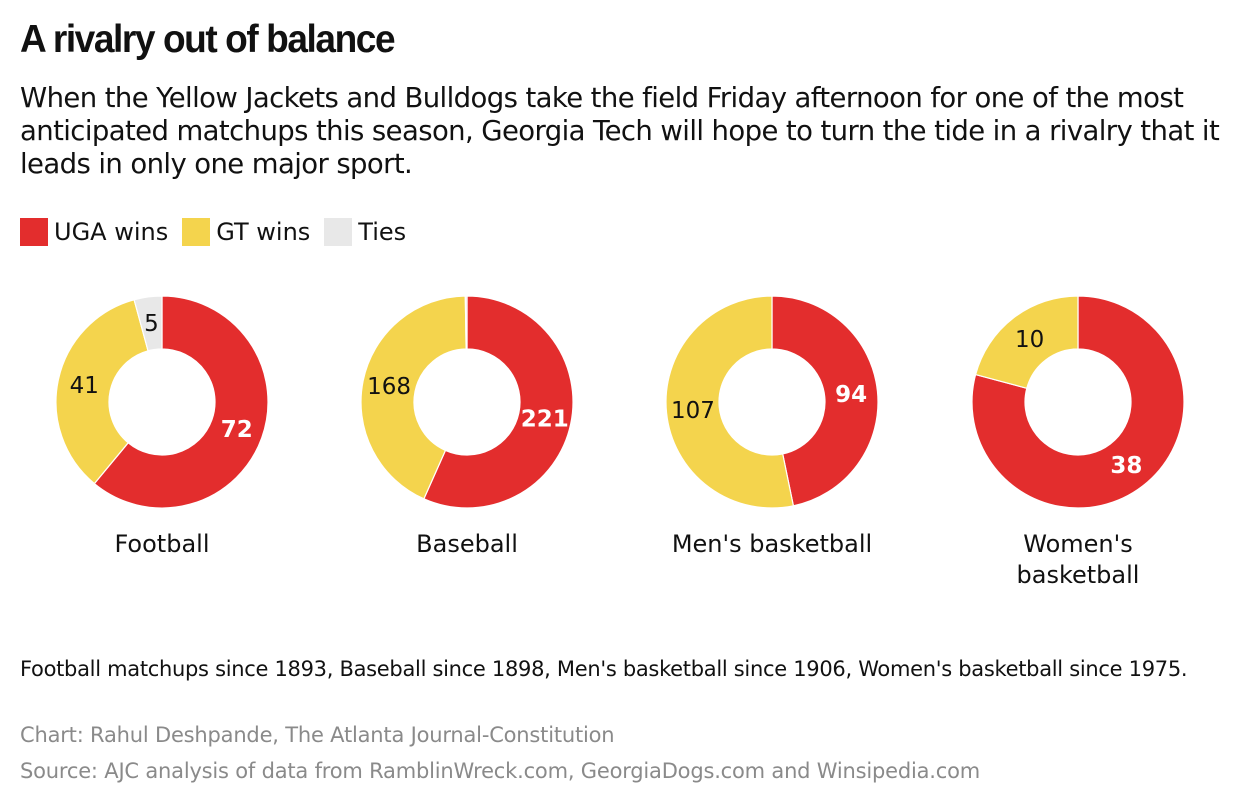 The width and height of the screenshot is (1240, 806). I want to click on legend: UGA wins GT wins Ties, so click(213, 232).